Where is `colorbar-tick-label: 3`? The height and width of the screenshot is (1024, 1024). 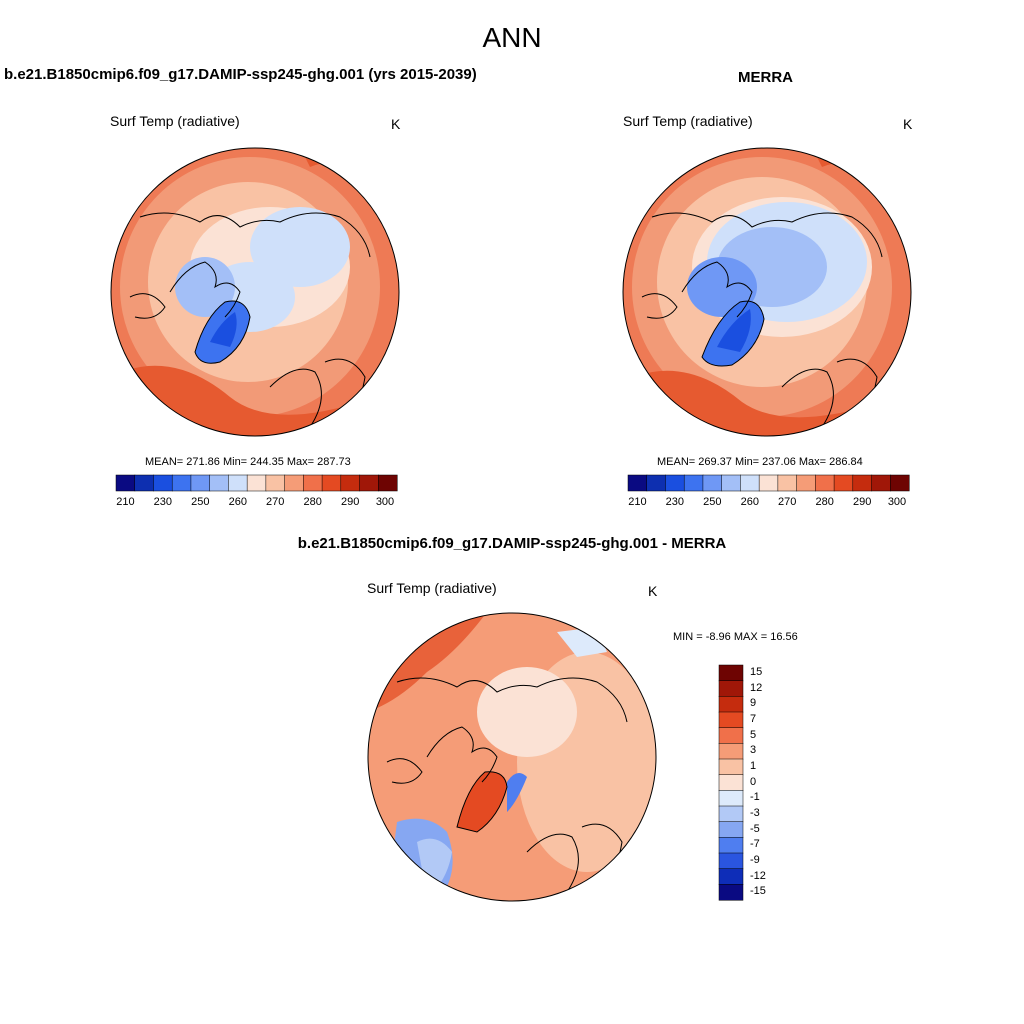 colorbar-tick-label: 3 is located at coordinates (753, 750).